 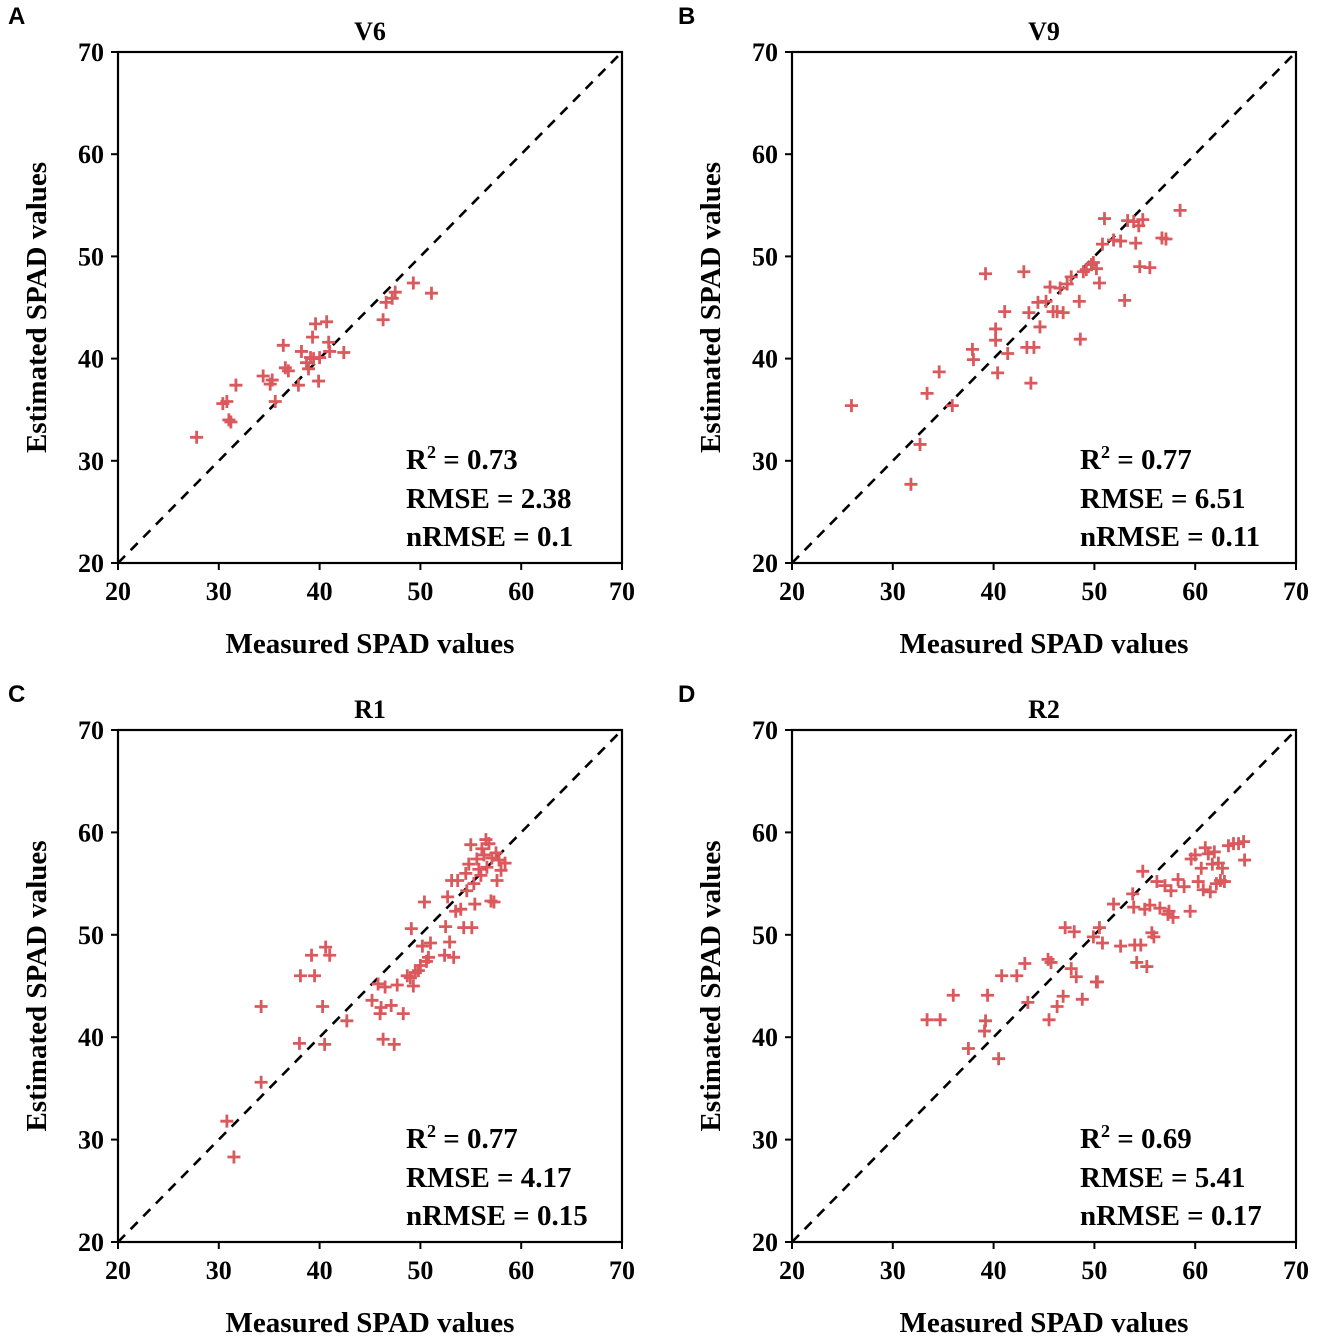 What do you see at coordinates (489, 537) in the screenshot?
I see `stat-nrmse: nRMSE = 0.1` at bounding box center [489, 537].